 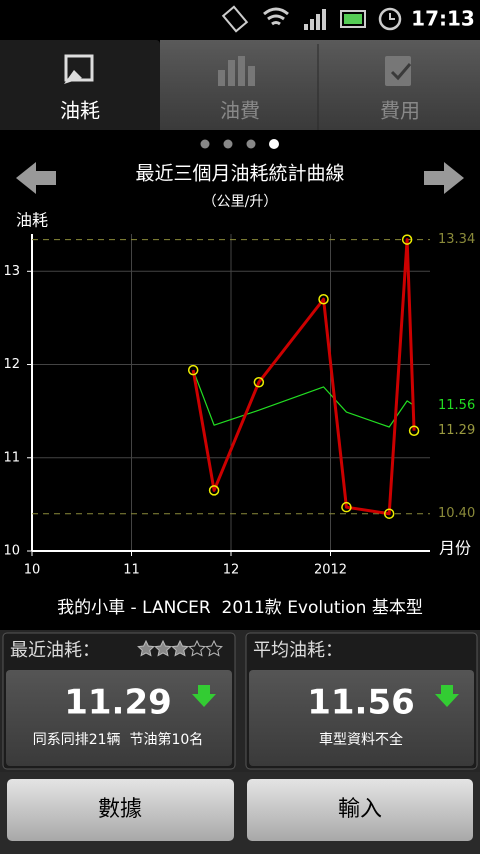 I want to click on card-value: 11.29, so click(x=118, y=703).